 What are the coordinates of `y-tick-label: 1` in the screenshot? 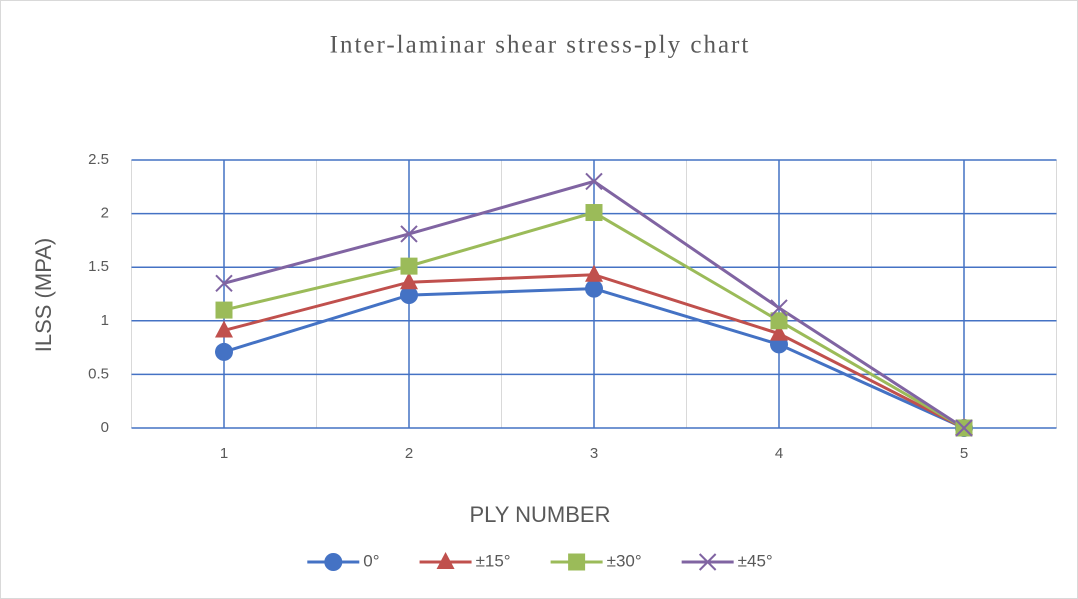 It's located at (105, 320).